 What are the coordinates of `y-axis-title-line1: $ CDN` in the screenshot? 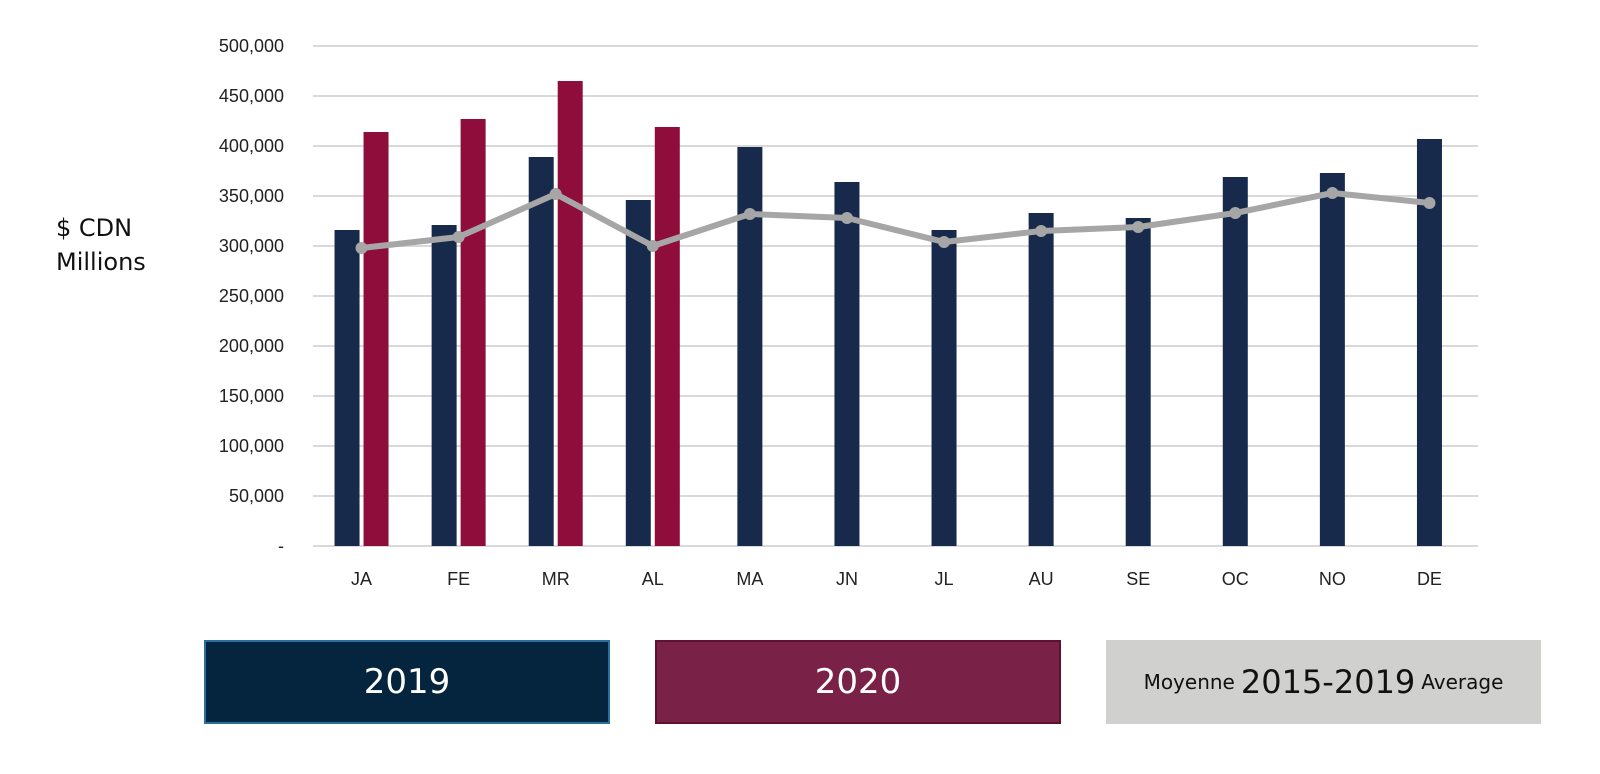 It's located at (94, 228).